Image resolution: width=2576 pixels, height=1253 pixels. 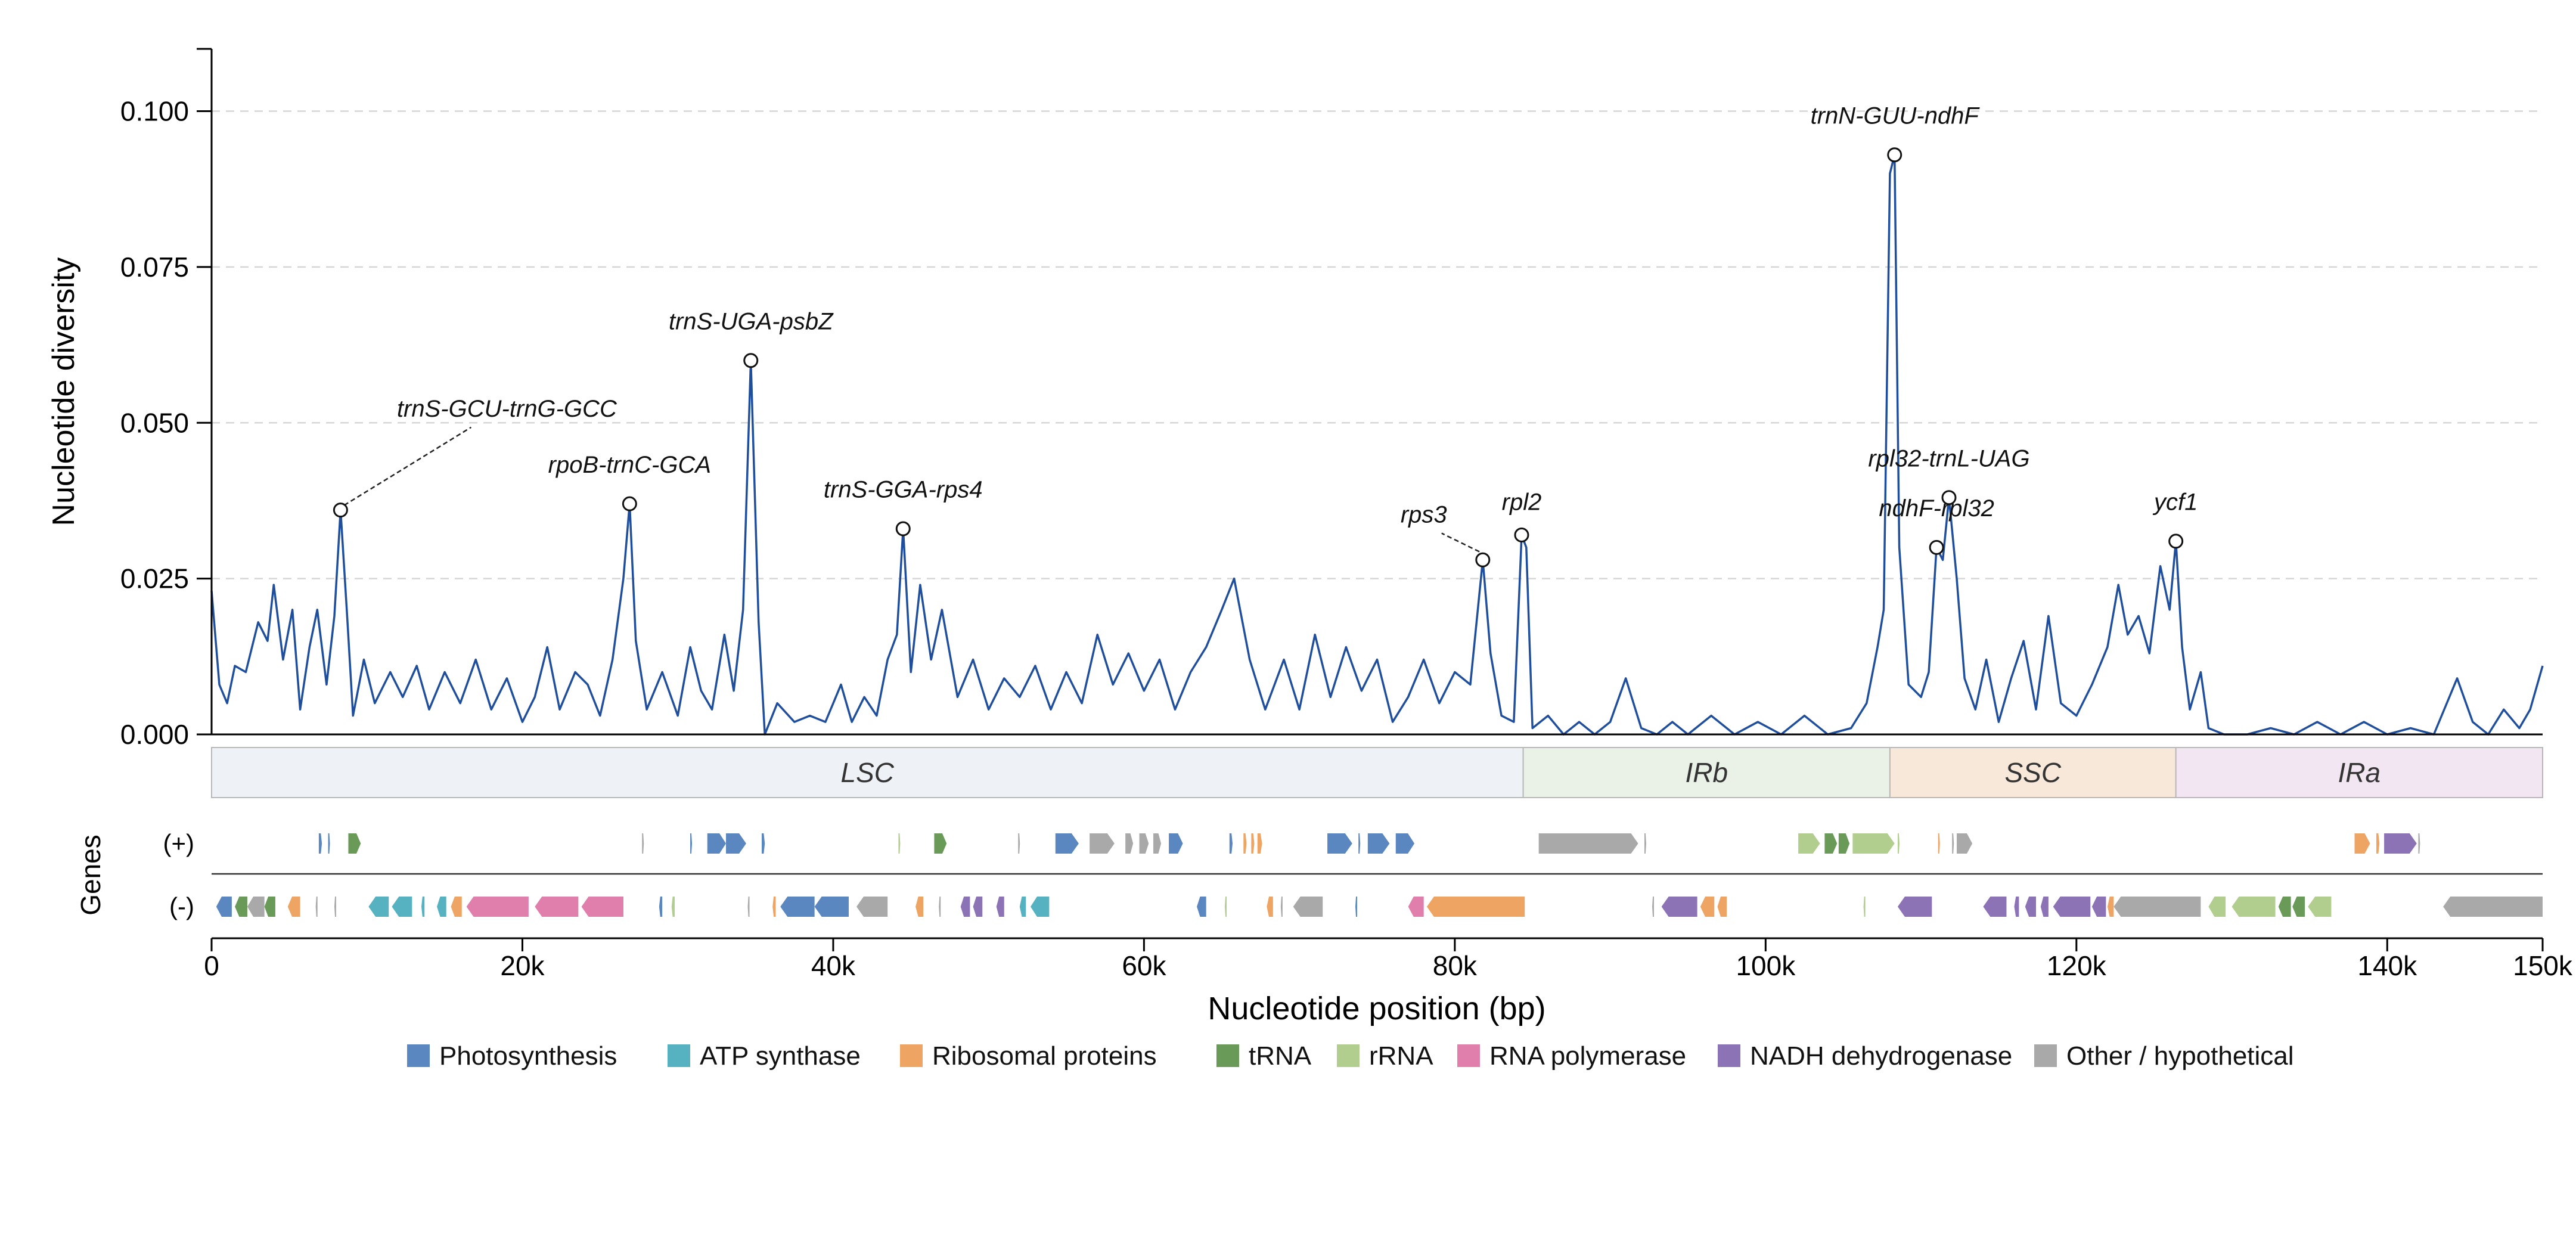 What do you see at coordinates (182, 906) in the screenshot?
I see `strand-minus-label: (-)` at bounding box center [182, 906].